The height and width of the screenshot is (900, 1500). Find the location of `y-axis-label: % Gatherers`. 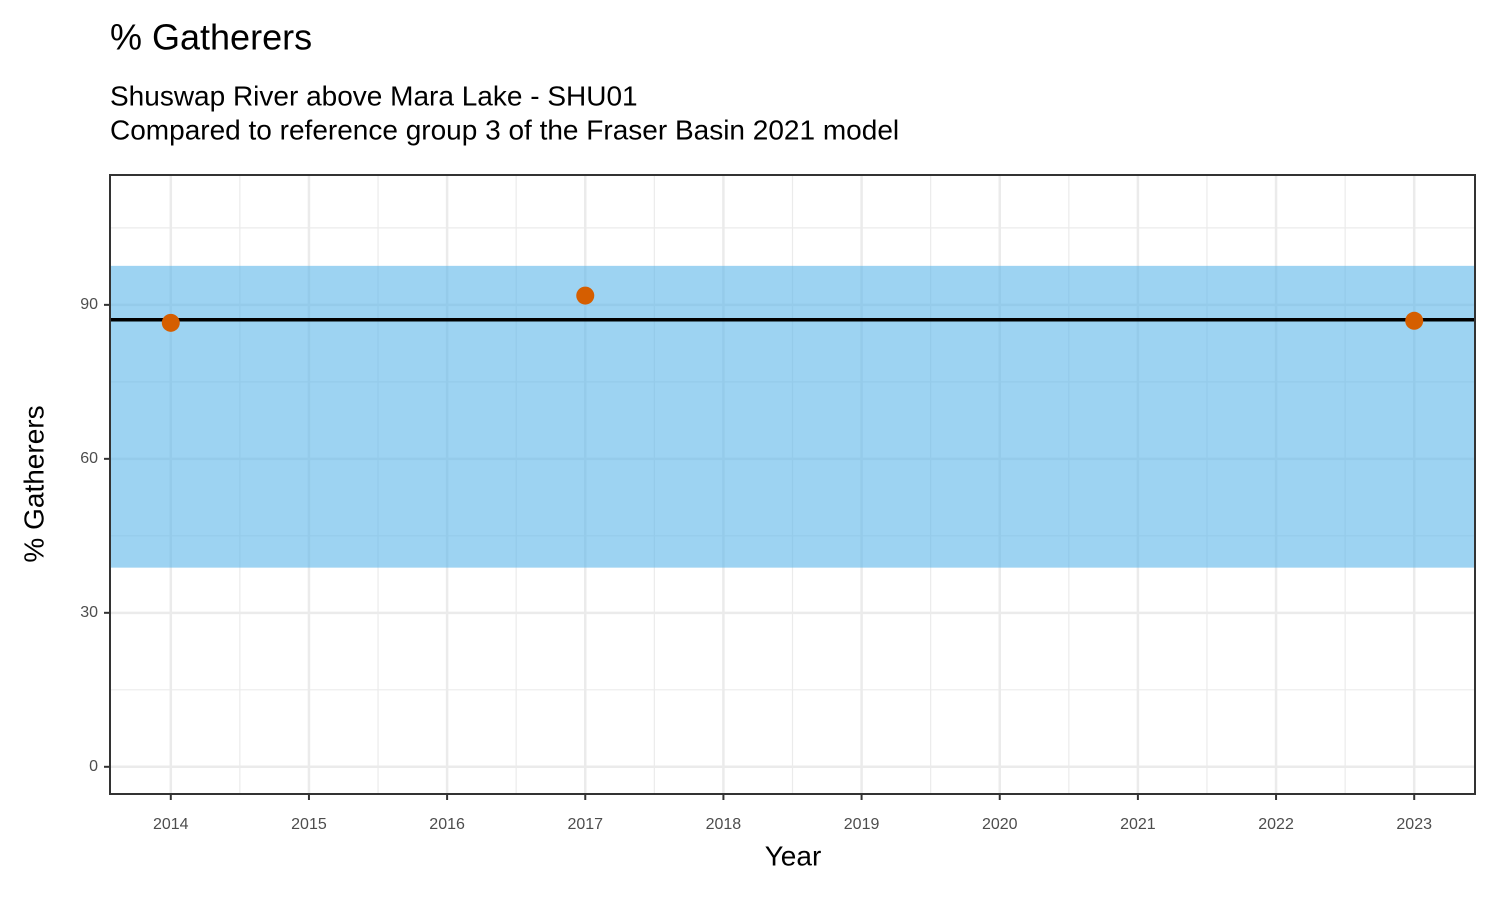

y-axis-label: % Gatherers is located at coordinates (33, 483).